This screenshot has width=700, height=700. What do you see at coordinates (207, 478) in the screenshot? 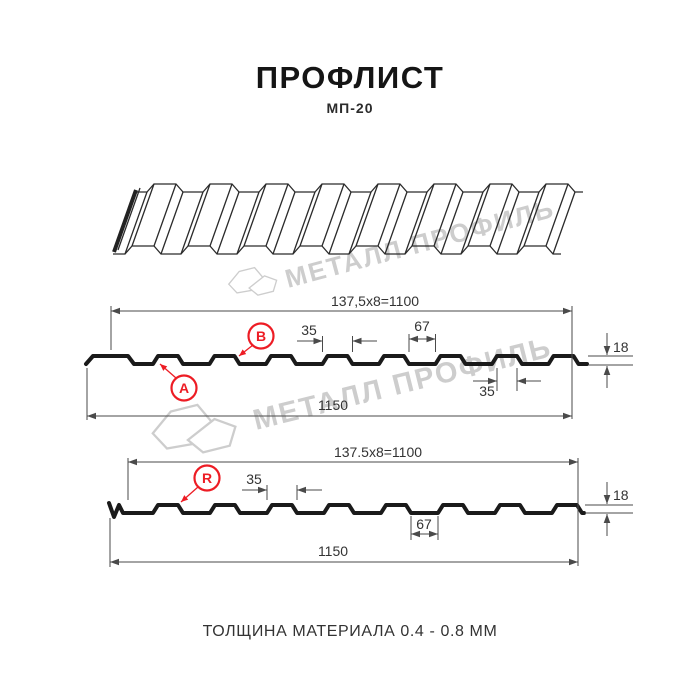
I see `marker-r-label: R` at bounding box center [207, 478].